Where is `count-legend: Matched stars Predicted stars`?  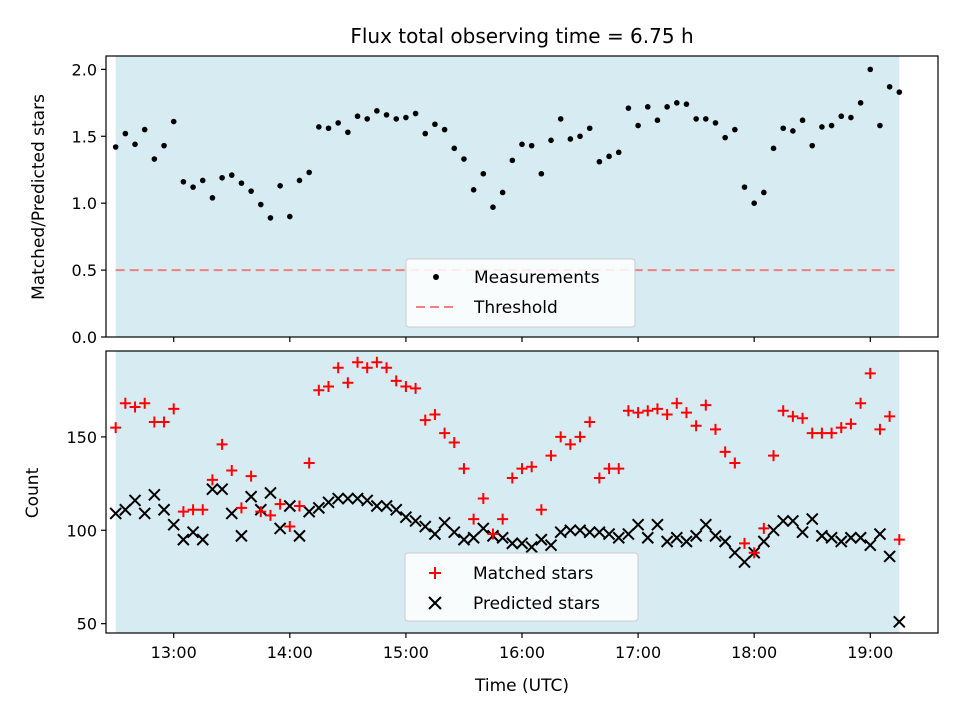 count-legend: Matched stars Predicted stars is located at coordinates (521, 587).